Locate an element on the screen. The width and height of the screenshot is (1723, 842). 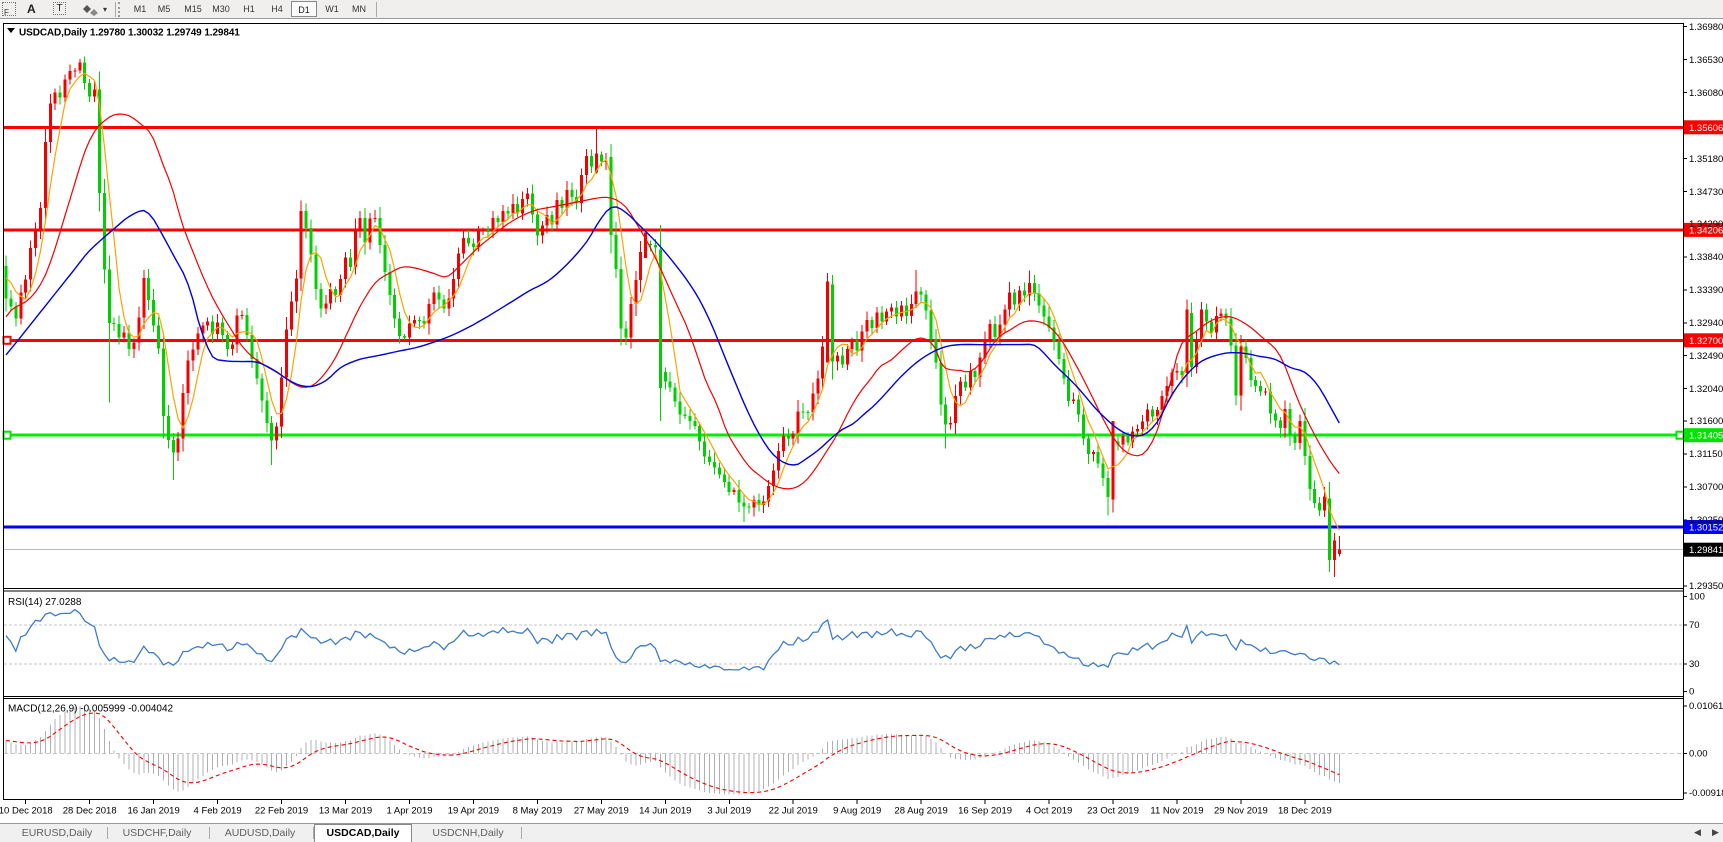
svg-text: 1.36980 is located at coordinates (1706, 27).